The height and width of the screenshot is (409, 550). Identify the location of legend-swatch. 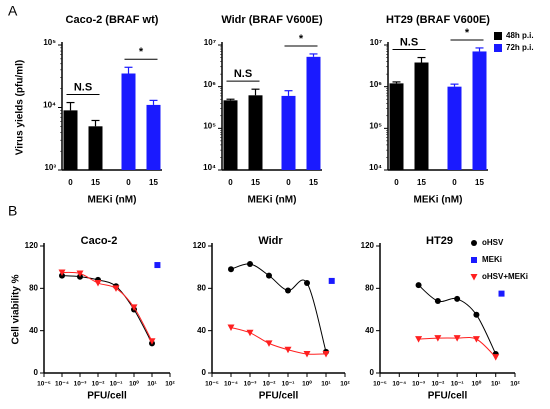
(498, 36).